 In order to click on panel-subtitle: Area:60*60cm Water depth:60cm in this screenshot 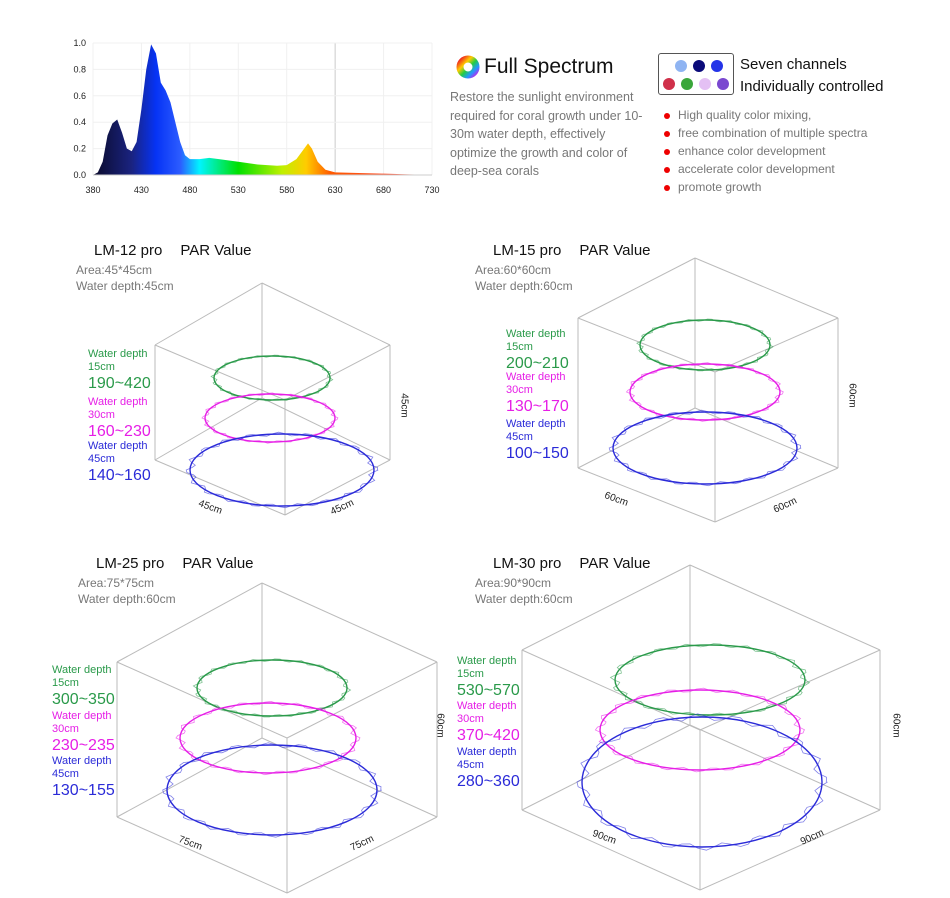, I will do `click(524, 278)`.